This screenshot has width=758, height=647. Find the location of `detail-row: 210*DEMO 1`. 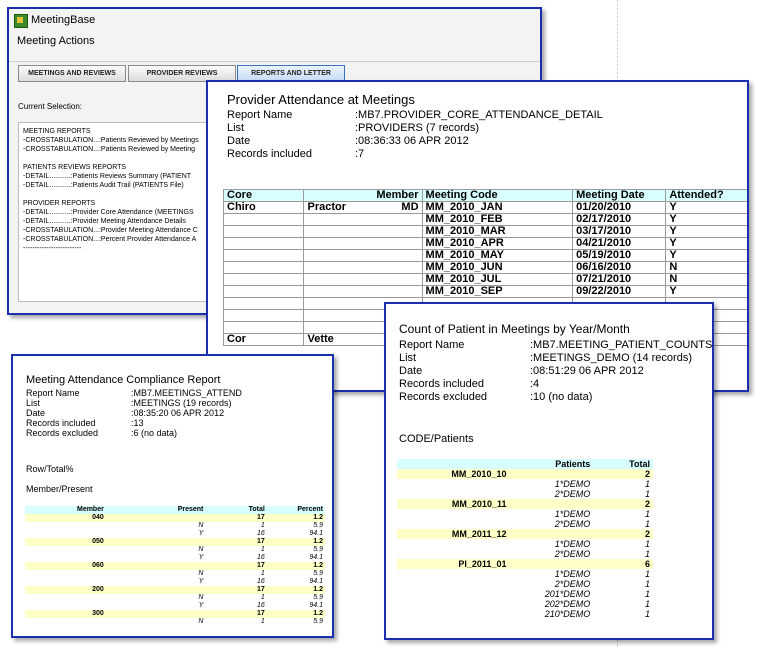

detail-row: 210*DEMO 1 is located at coordinates (525, 614).